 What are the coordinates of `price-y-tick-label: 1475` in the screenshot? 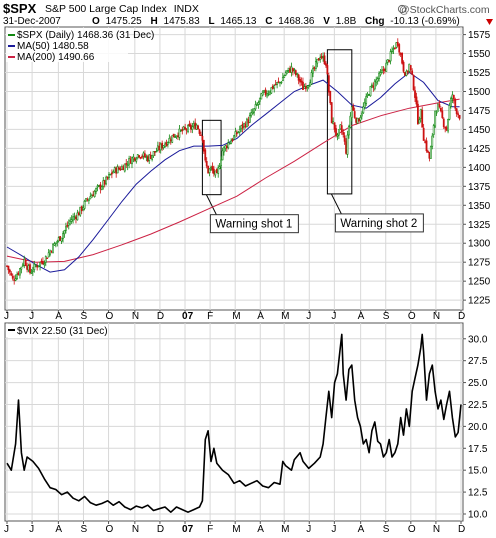 It's located at (479, 111).